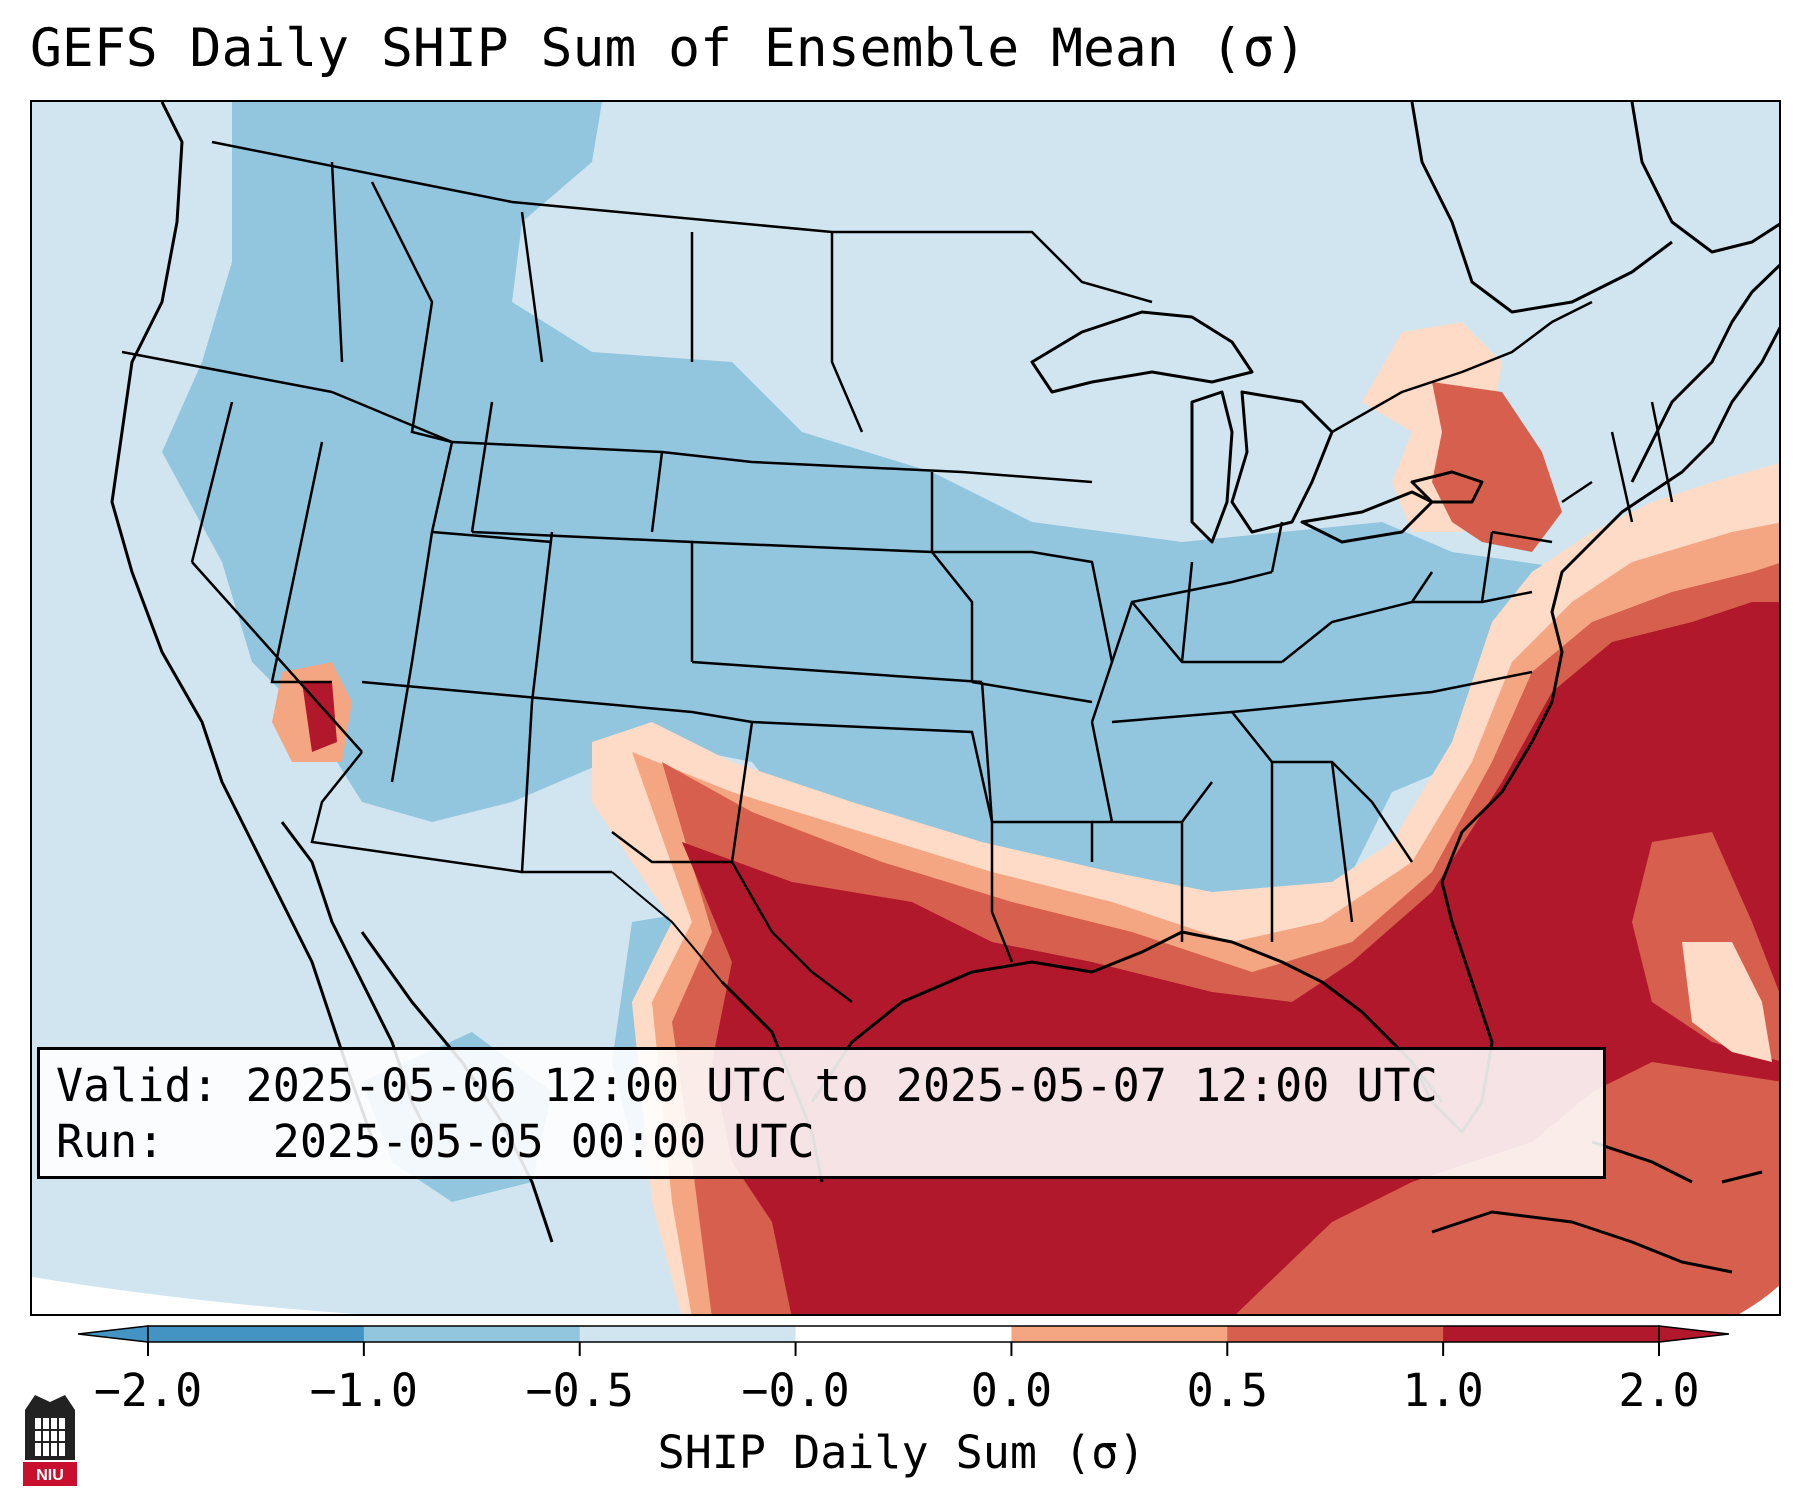 The height and width of the screenshot is (1506, 1803). What do you see at coordinates (1227, 1390) in the screenshot?
I see `colorbar-tick-label: 0.5` at bounding box center [1227, 1390].